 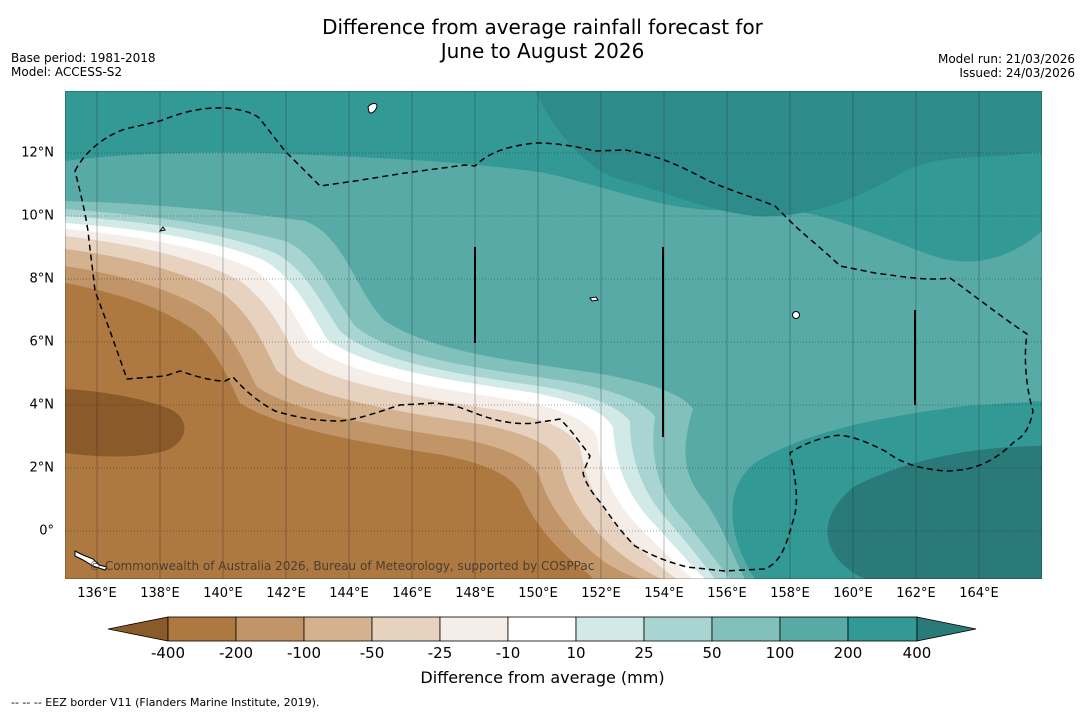 What do you see at coordinates (440, 653) in the screenshot?
I see `colorbar-label: -25` at bounding box center [440, 653].